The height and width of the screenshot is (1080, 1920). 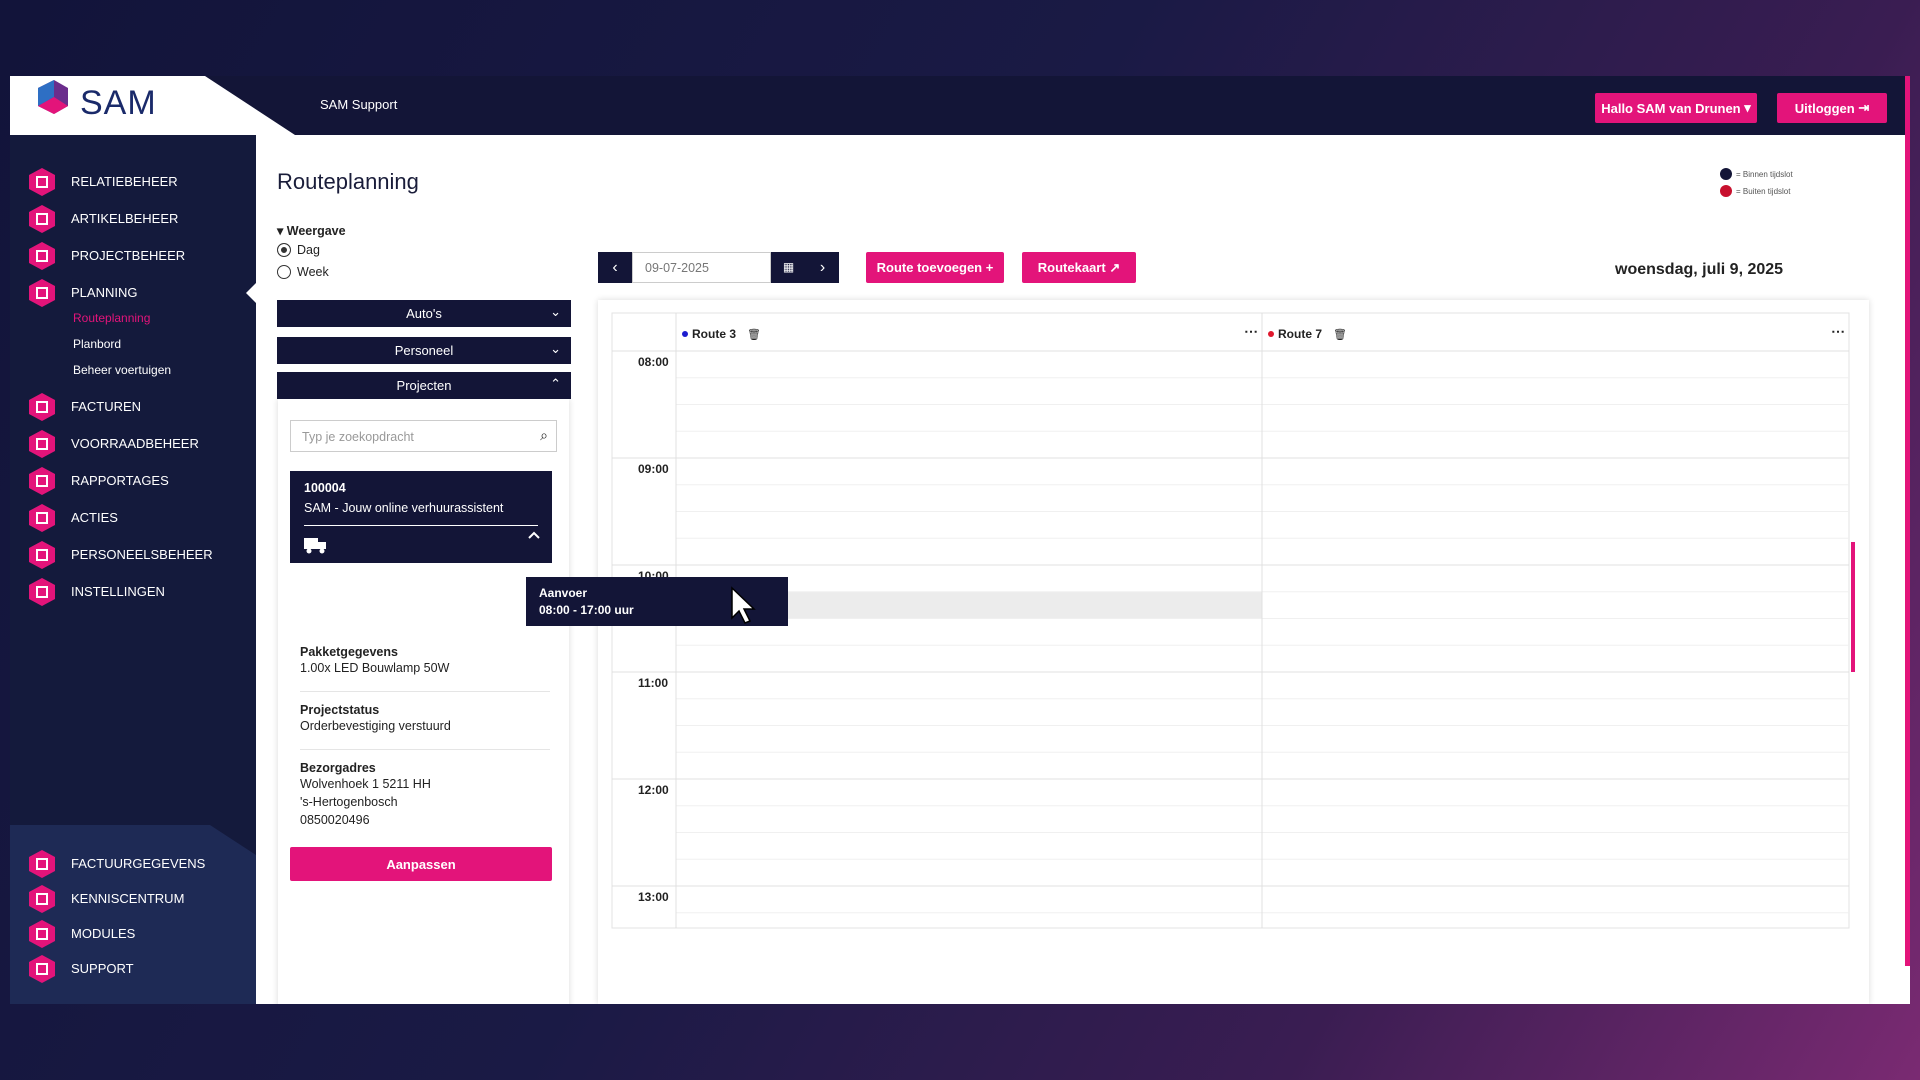 I want to click on filter-label: Auto's, so click(x=424, y=313).